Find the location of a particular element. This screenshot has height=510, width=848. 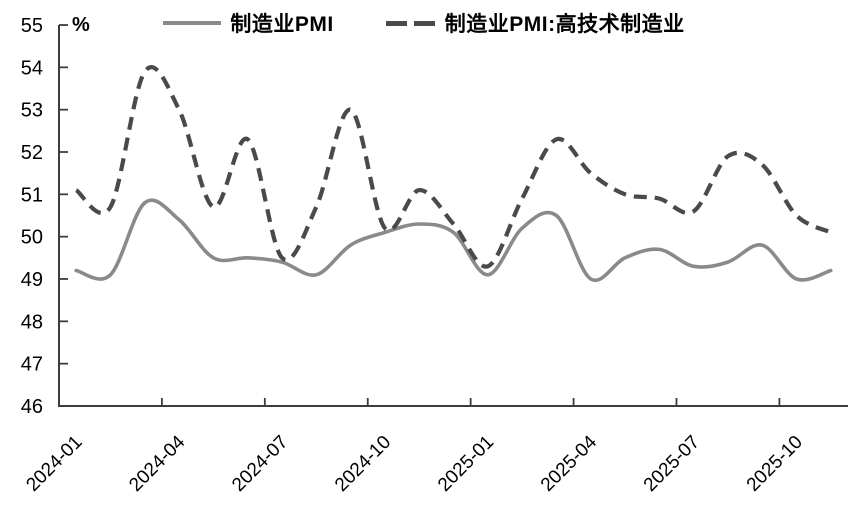

solid-line-sample is located at coordinates (192, 23).